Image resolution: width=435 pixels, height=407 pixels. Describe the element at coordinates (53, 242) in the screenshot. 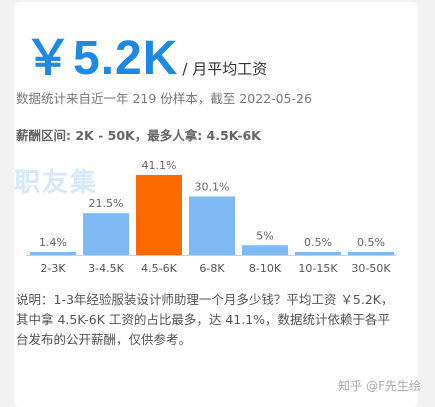

I see `bar-value-label: 1.4%` at that location.